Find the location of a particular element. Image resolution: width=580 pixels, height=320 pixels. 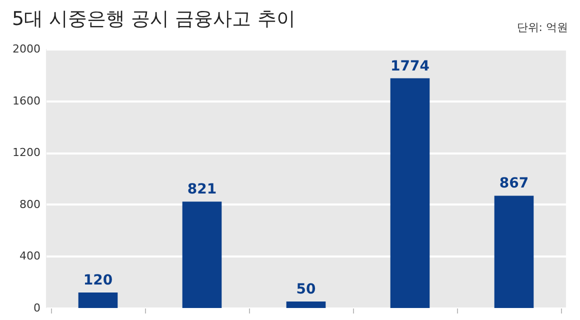

data-label: 821 is located at coordinates (202, 190).